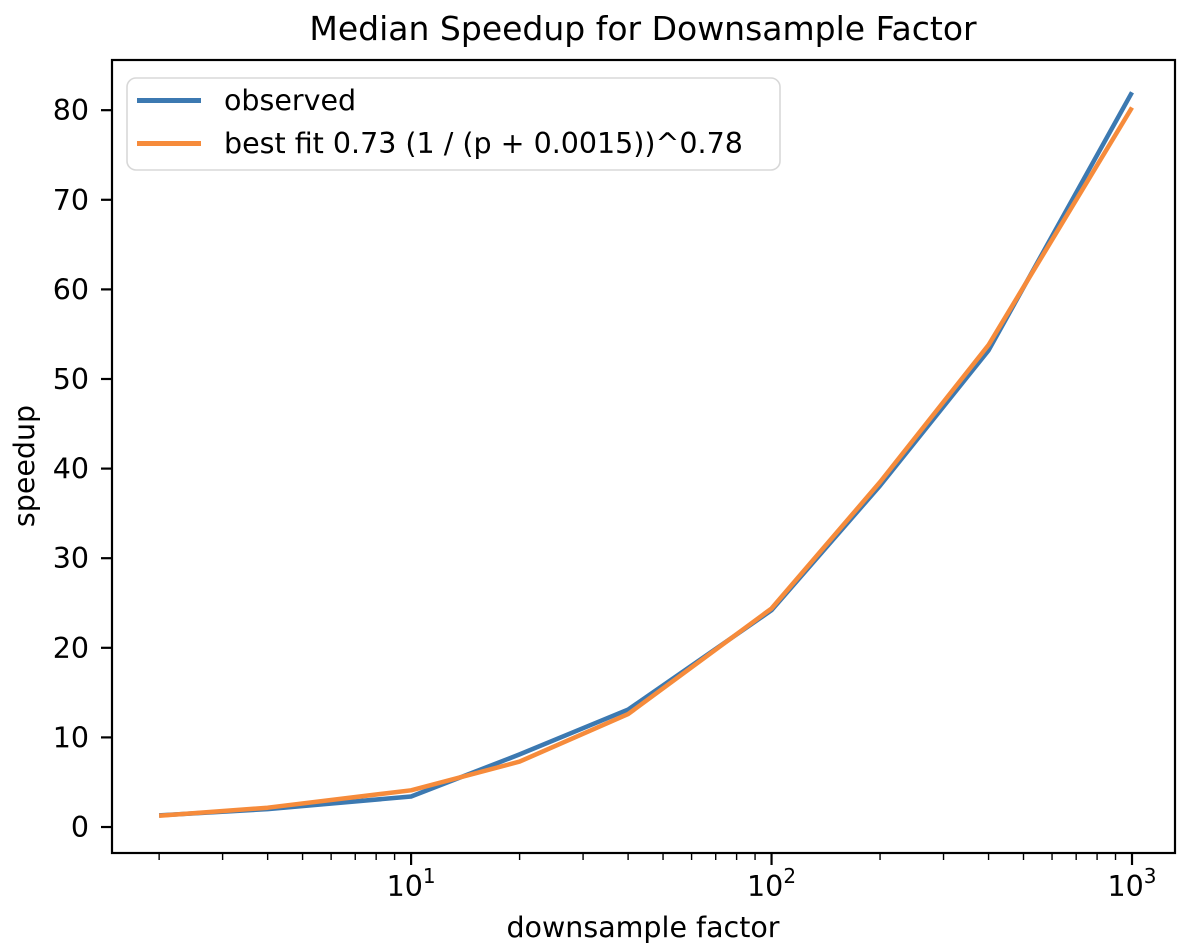 This screenshot has width=1189, height=950. Describe the element at coordinates (71, 469) in the screenshot. I see `y-tick-label: 40` at that location.